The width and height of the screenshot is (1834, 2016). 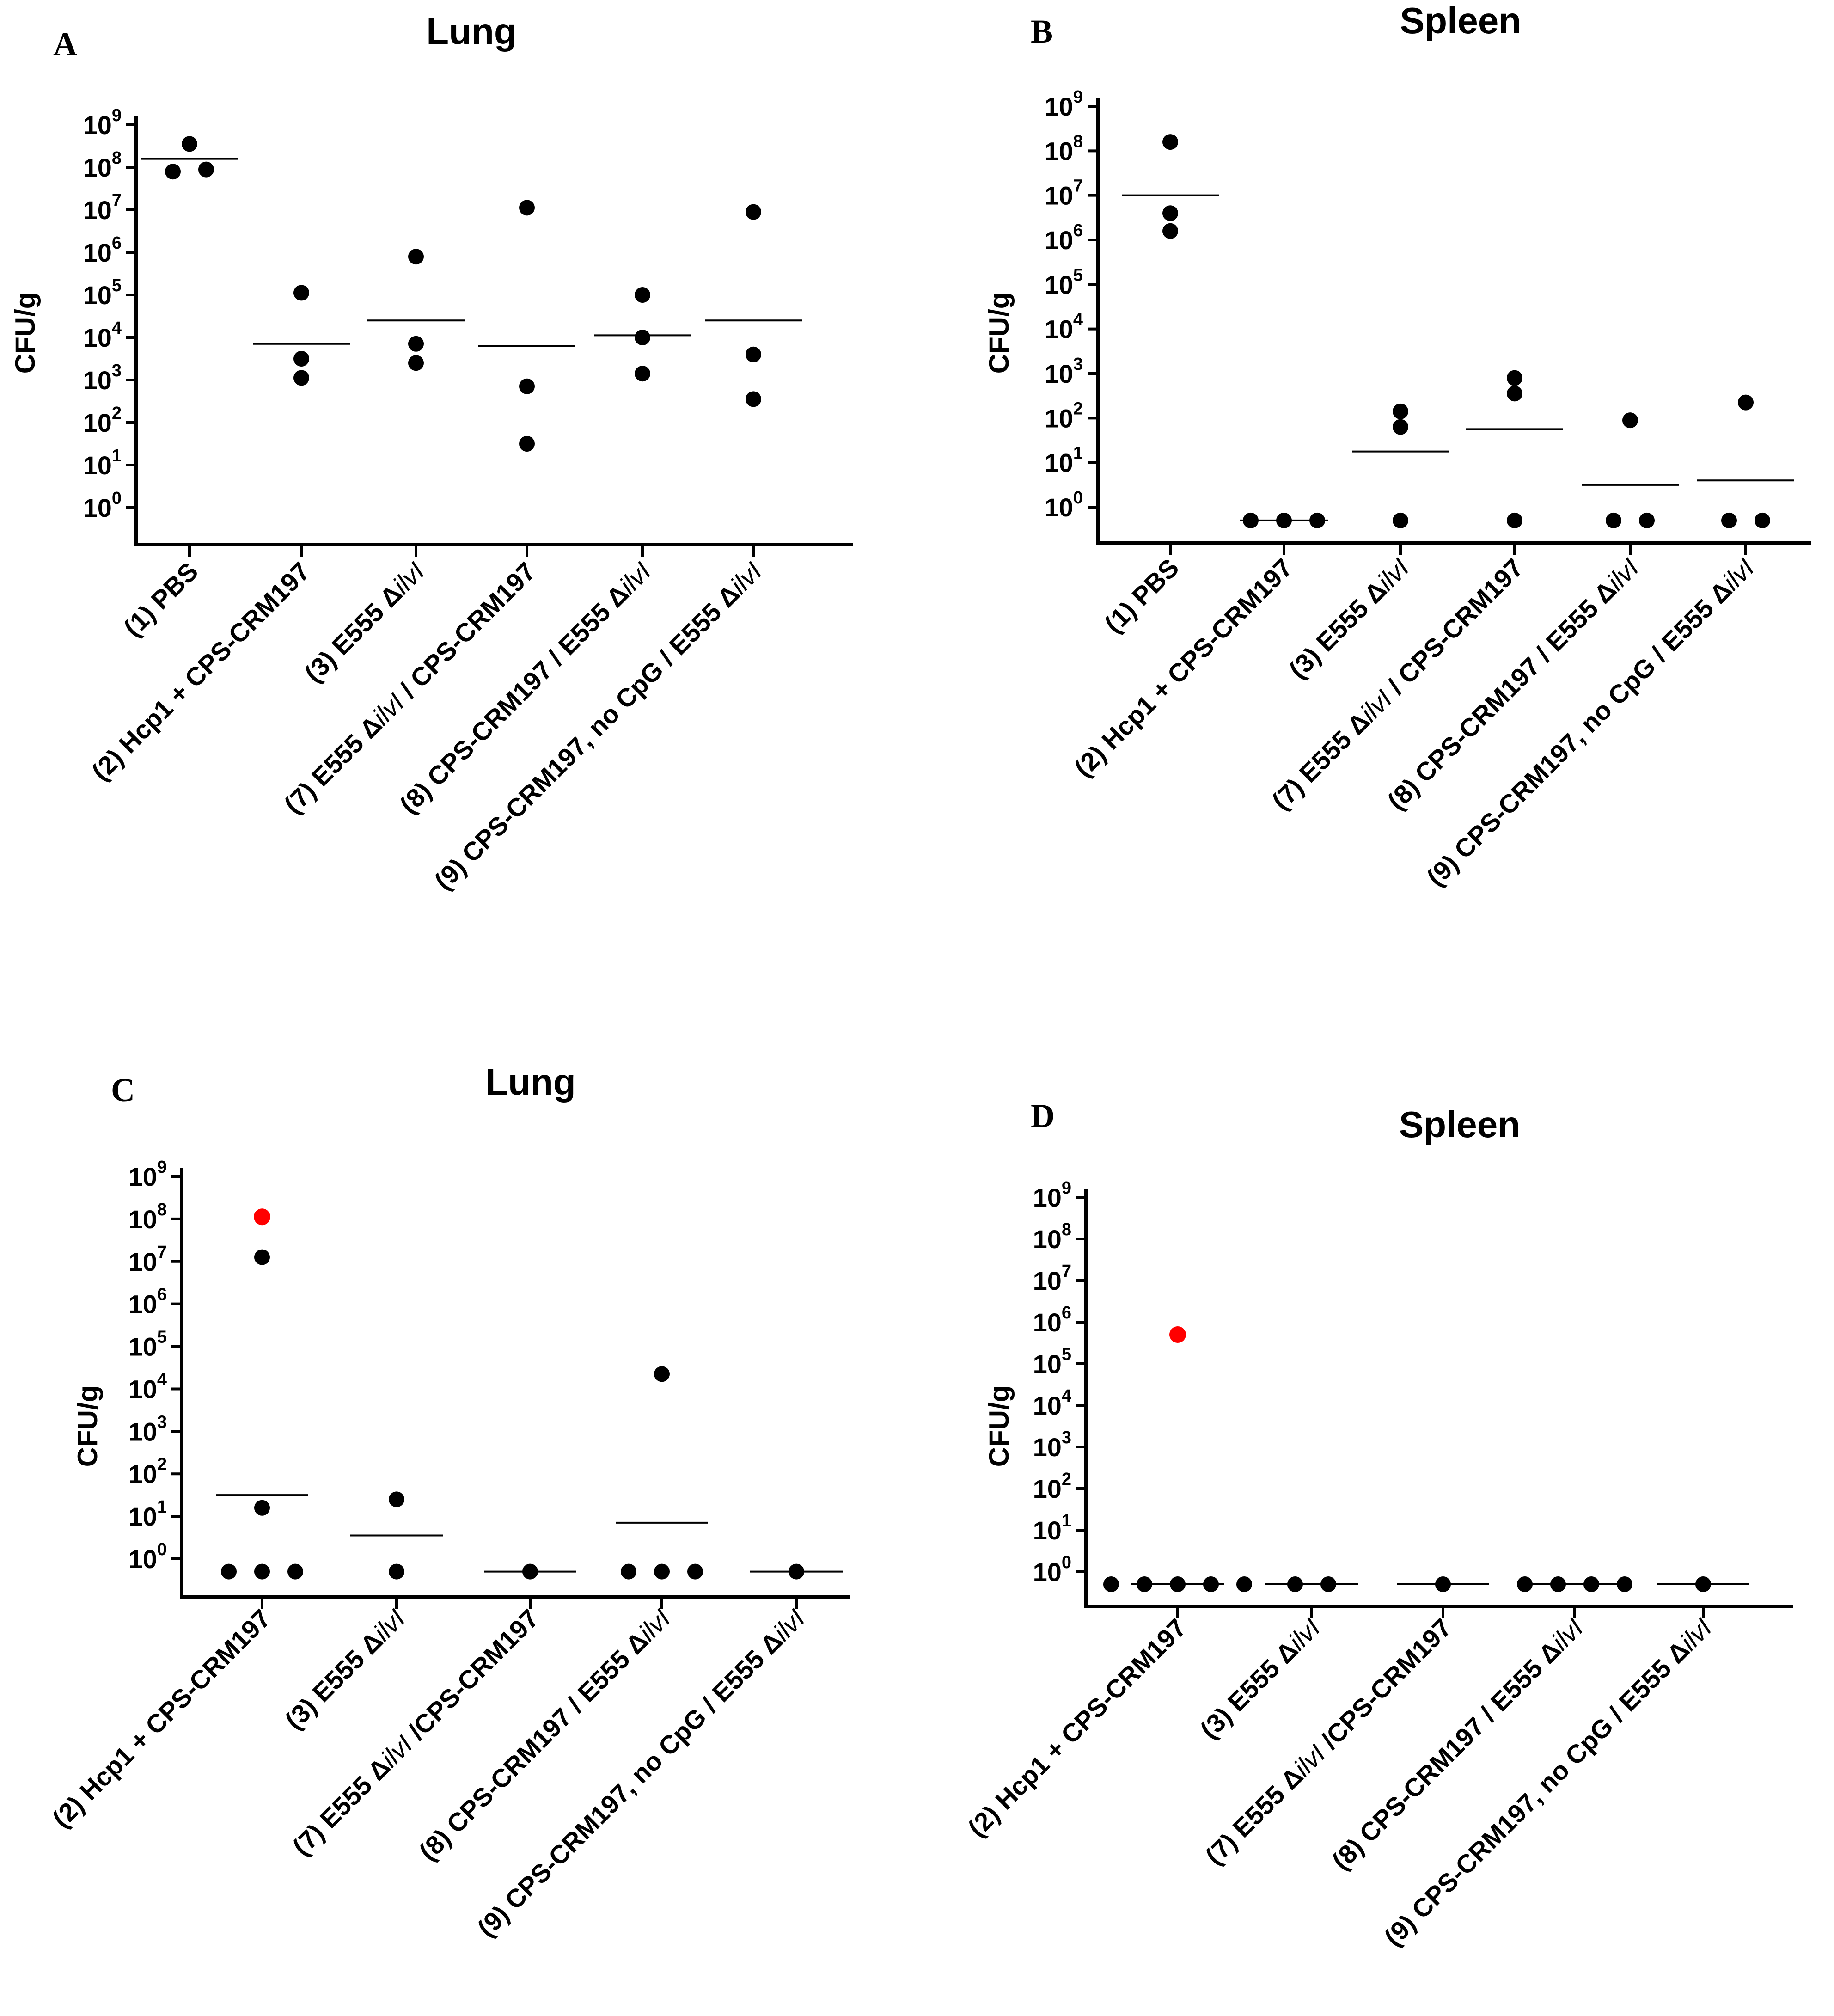 I want to click on y-tick-exponent: 6, so click(x=162, y=1295).